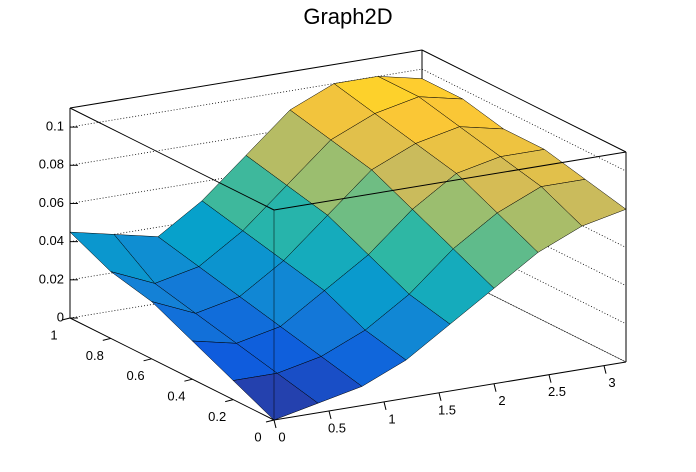 This screenshot has width=696, height=472. What do you see at coordinates (136, 375) in the screenshot?
I see `y-tick-label: 0.6` at bounding box center [136, 375].